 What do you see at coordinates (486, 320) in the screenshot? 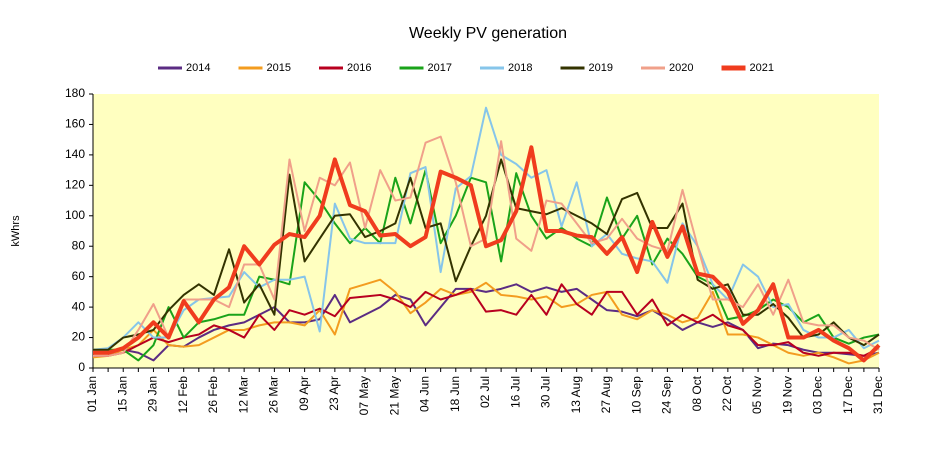
I see `series-line` at bounding box center [486, 320].